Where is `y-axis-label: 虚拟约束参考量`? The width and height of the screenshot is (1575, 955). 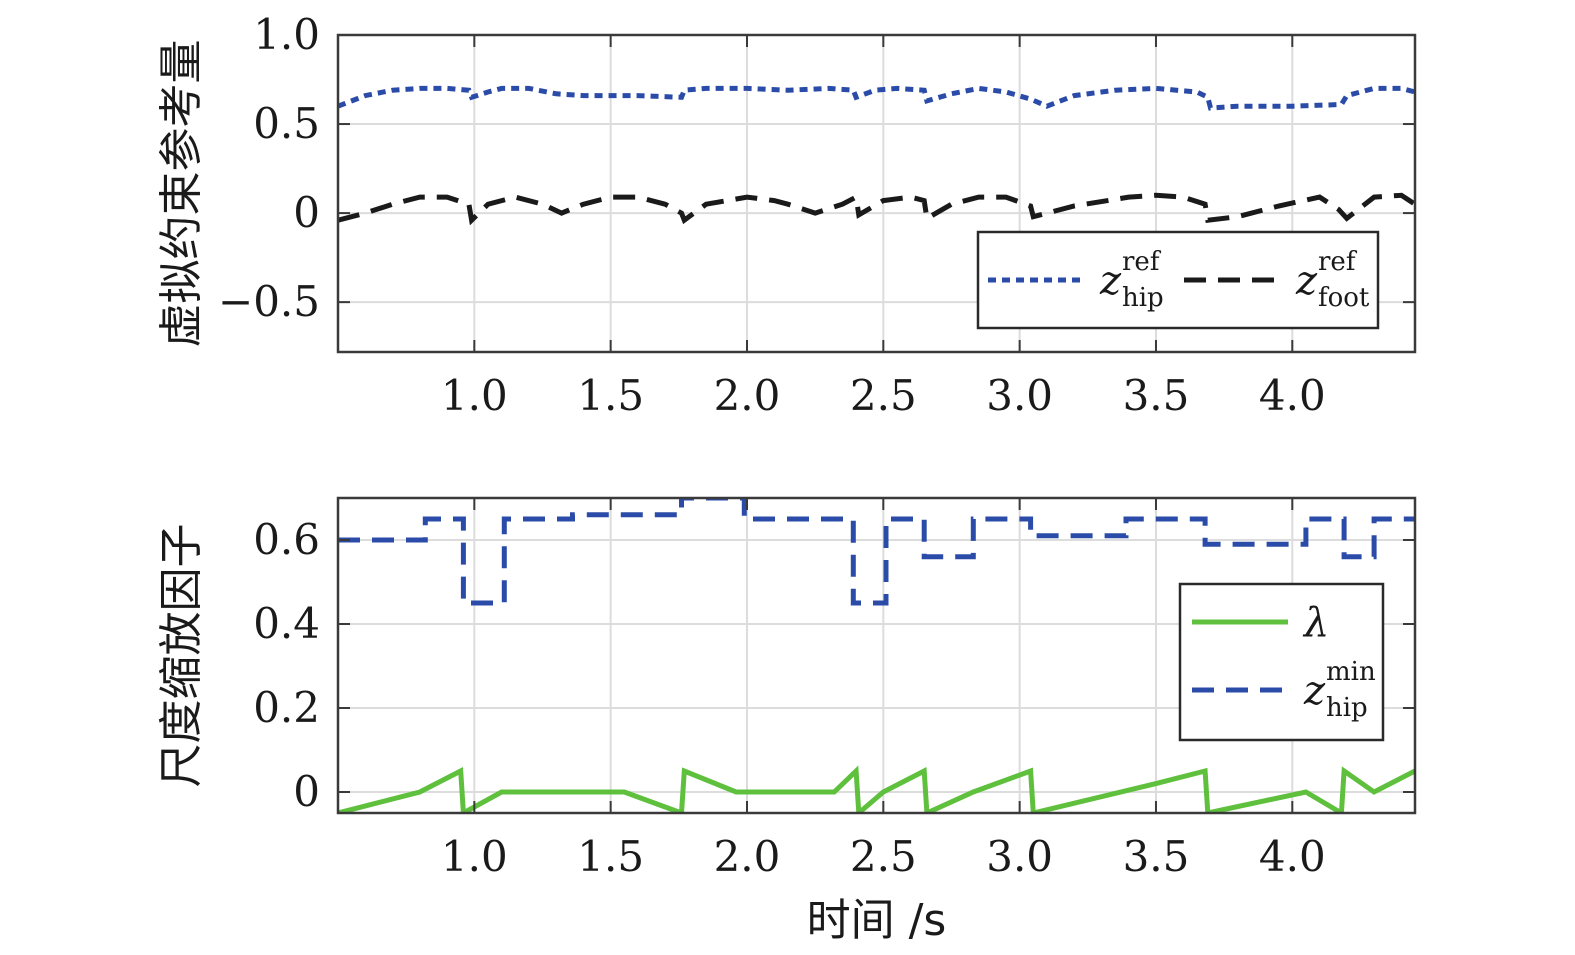
y-axis-label: 虚拟约束参考量 is located at coordinates (181, 194).